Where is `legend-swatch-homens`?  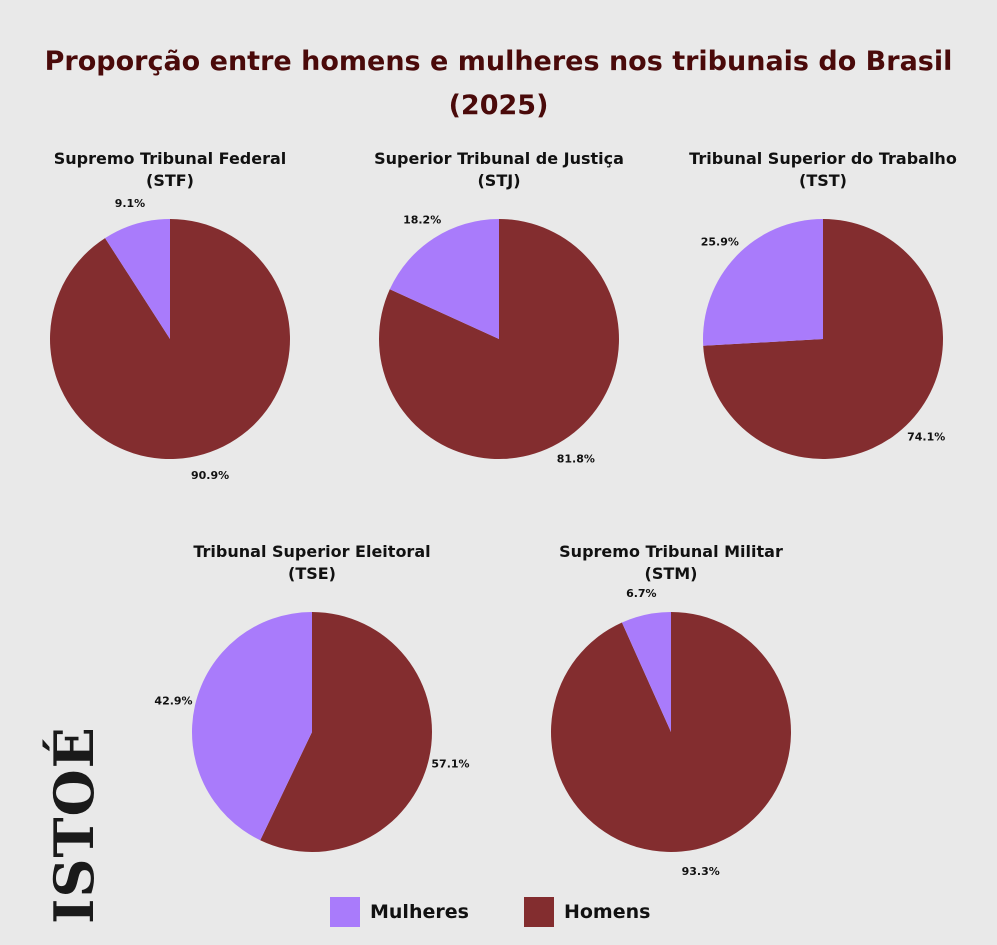
legend-swatch-homens is located at coordinates (538, 912).